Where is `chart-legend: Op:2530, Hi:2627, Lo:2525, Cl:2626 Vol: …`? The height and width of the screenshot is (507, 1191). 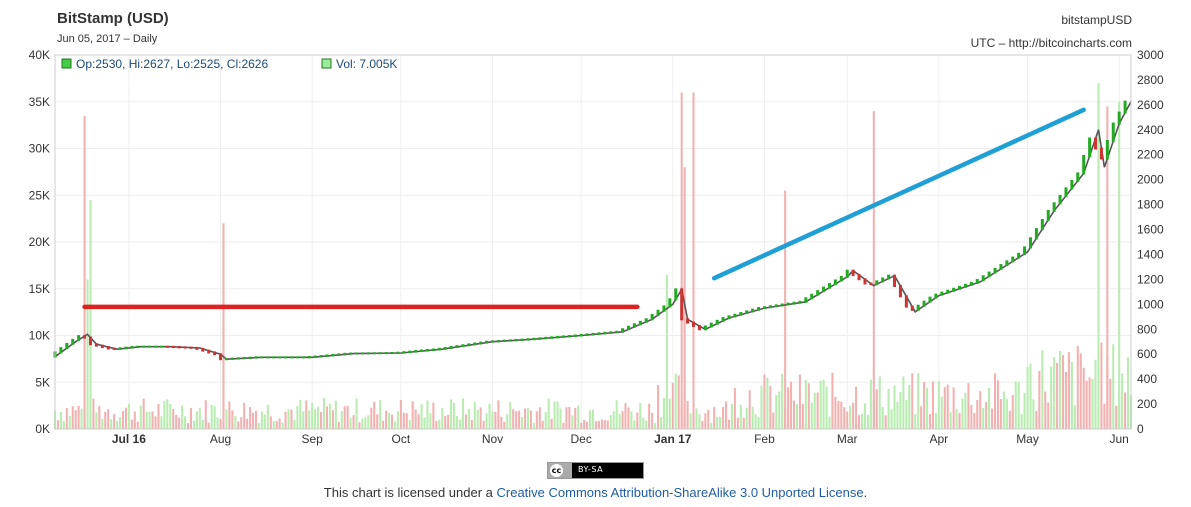
chart-legend: Op:2530, Hi:2627, Lo:2525, Cl:2626 Vol: … is located at coordinates (229, 64).